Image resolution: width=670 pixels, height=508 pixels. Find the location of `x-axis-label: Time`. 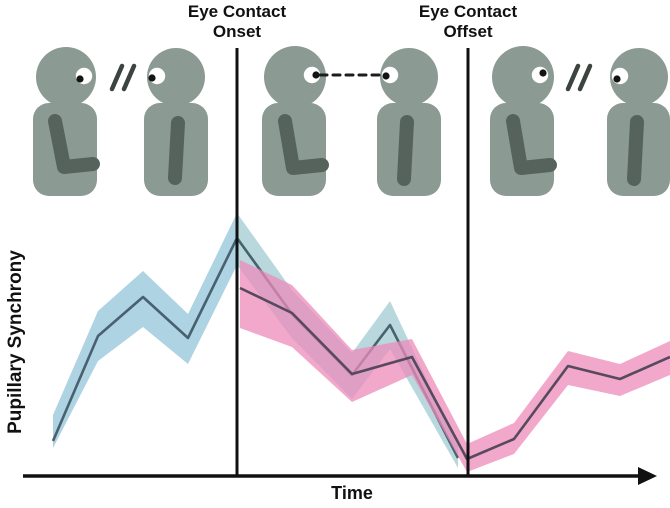

x-axis-label: Time is located at coordinates (352, 493).